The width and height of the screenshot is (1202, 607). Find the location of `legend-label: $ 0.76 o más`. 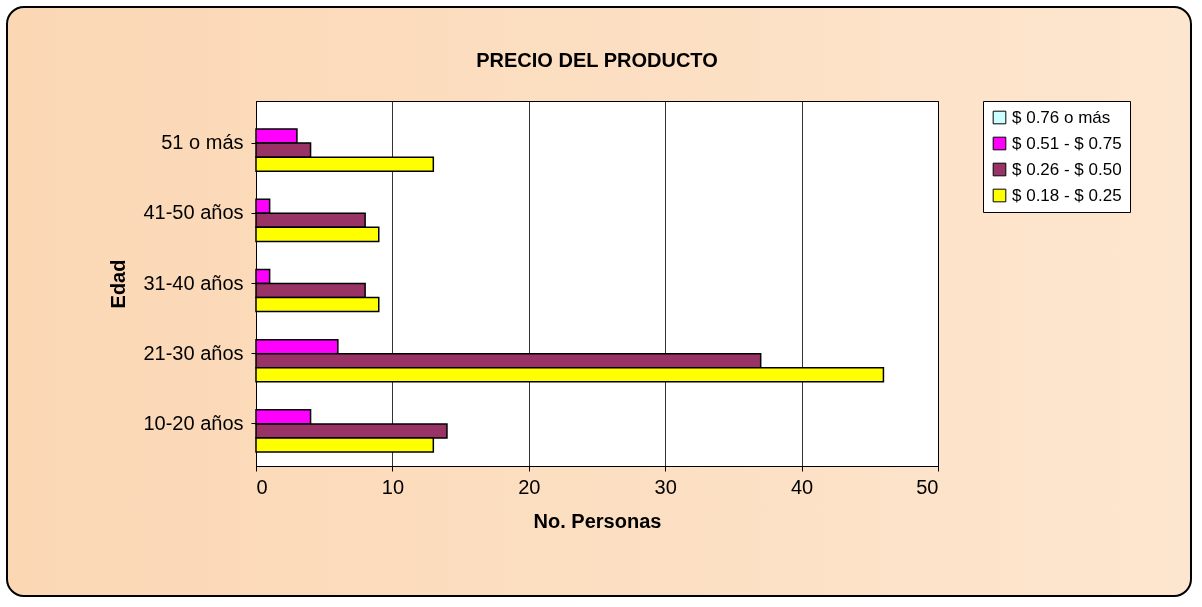

legend-label: $ 0.76 o más is located at coordinates (1061, 117).